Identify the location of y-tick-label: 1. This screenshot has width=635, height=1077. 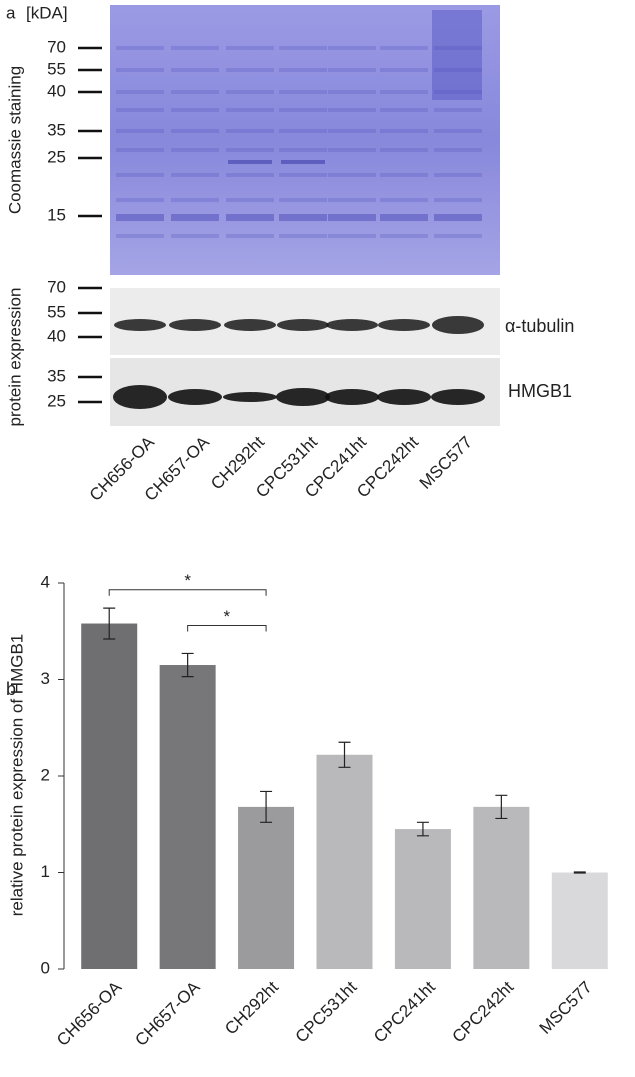
(45, 871).